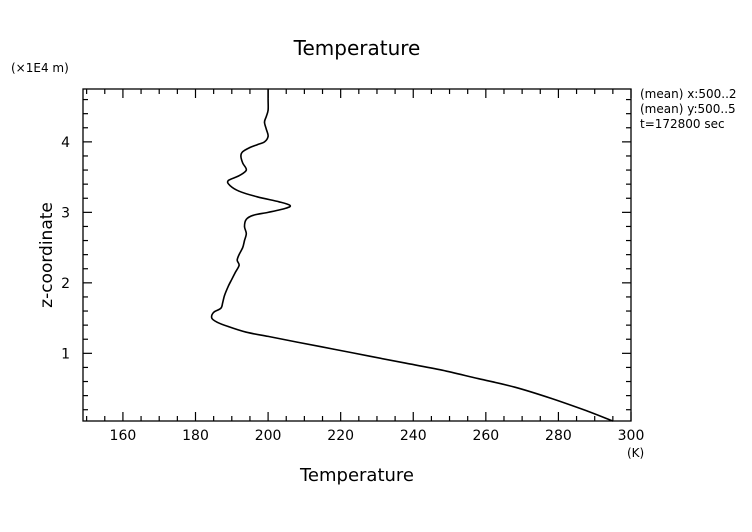  What do you see at coordinates (631, 436) in the screenshot?
I see `x-tick-label: 300` at bounding box center [631, 436].